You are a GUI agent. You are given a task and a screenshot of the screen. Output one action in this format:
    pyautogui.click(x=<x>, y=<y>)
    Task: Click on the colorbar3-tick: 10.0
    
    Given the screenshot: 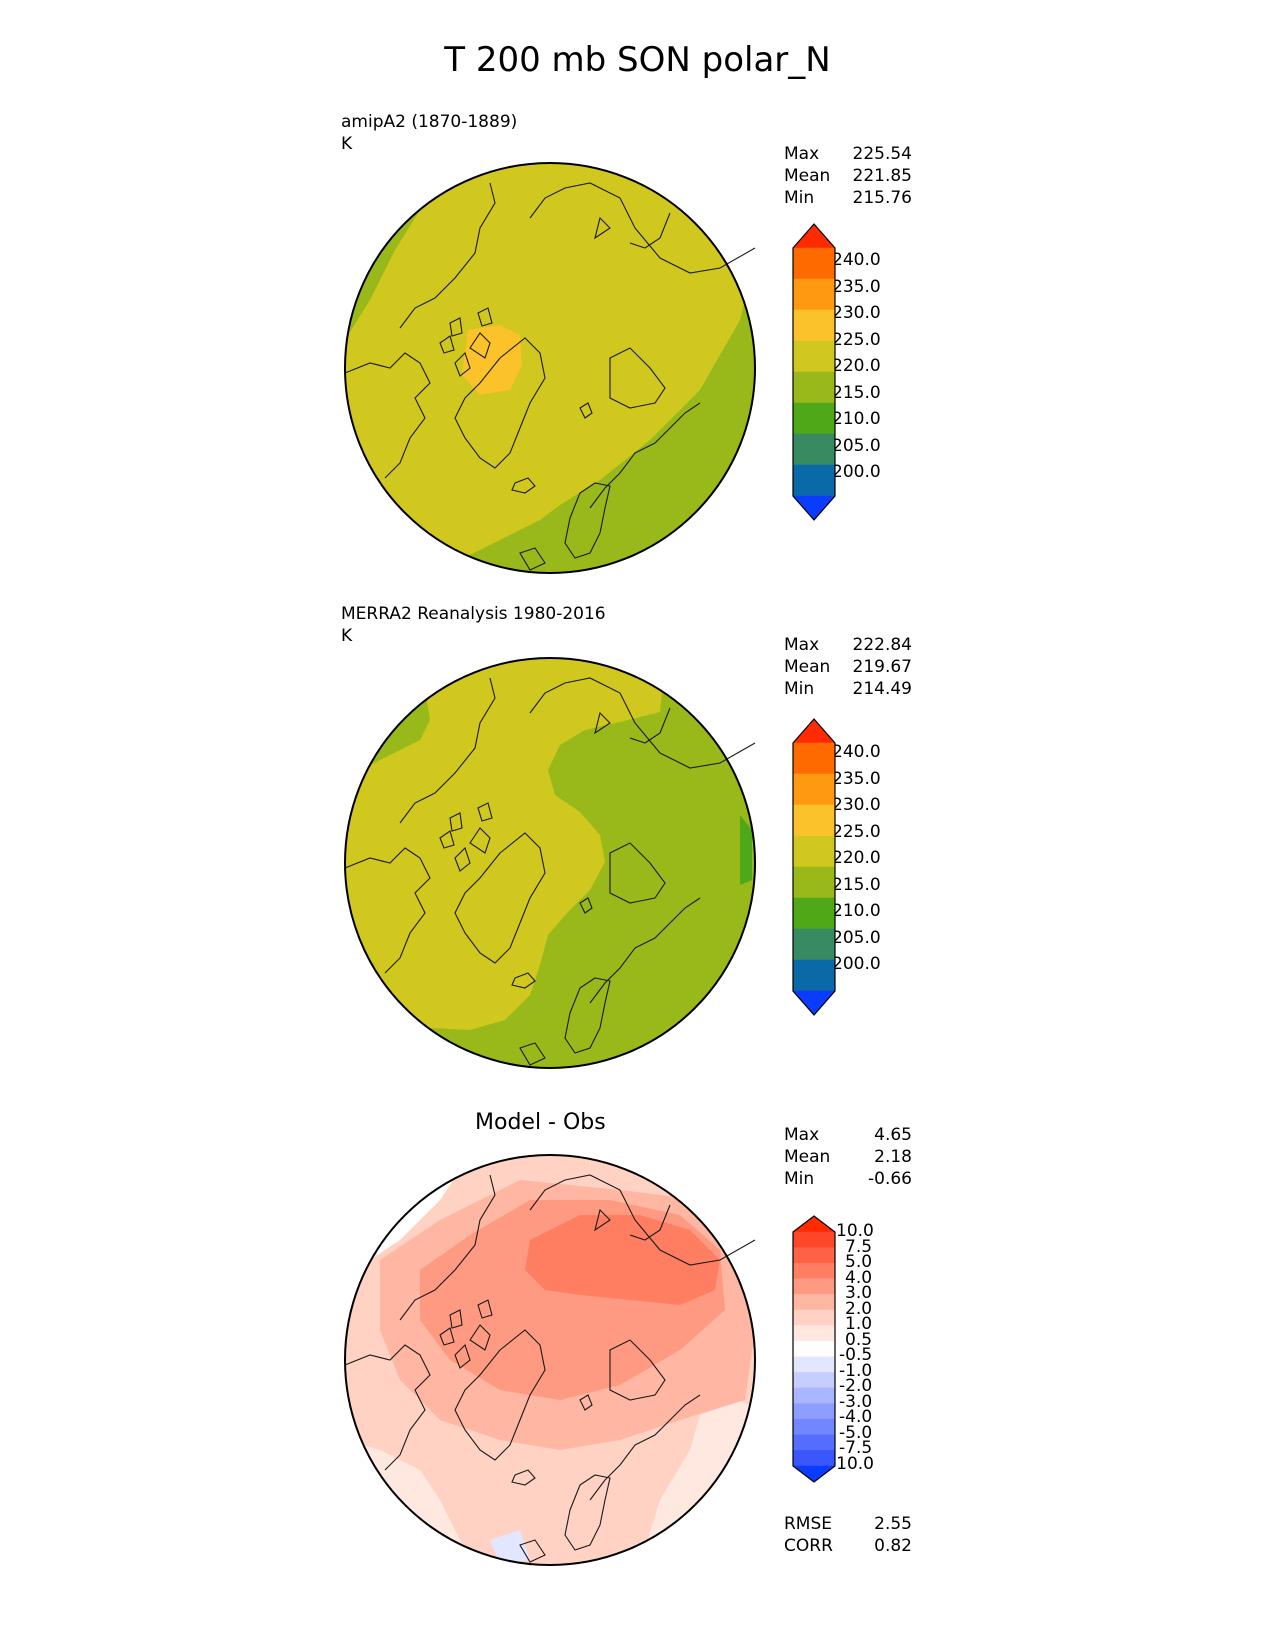 What is the action you would take?
    pyautogui.click(x=855, y=1231)
    